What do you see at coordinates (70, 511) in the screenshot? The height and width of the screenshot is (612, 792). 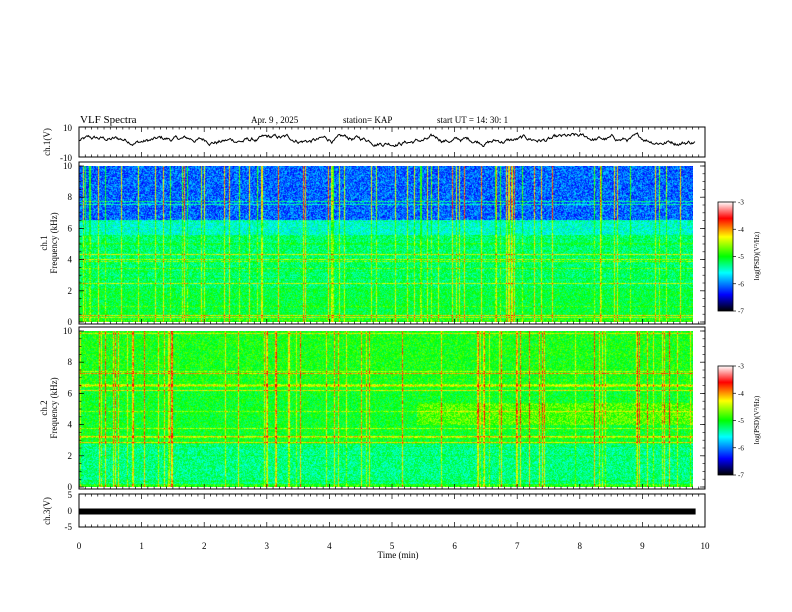 I see `ch3-ytick-mid: 0` at bounding box center [70, 511].